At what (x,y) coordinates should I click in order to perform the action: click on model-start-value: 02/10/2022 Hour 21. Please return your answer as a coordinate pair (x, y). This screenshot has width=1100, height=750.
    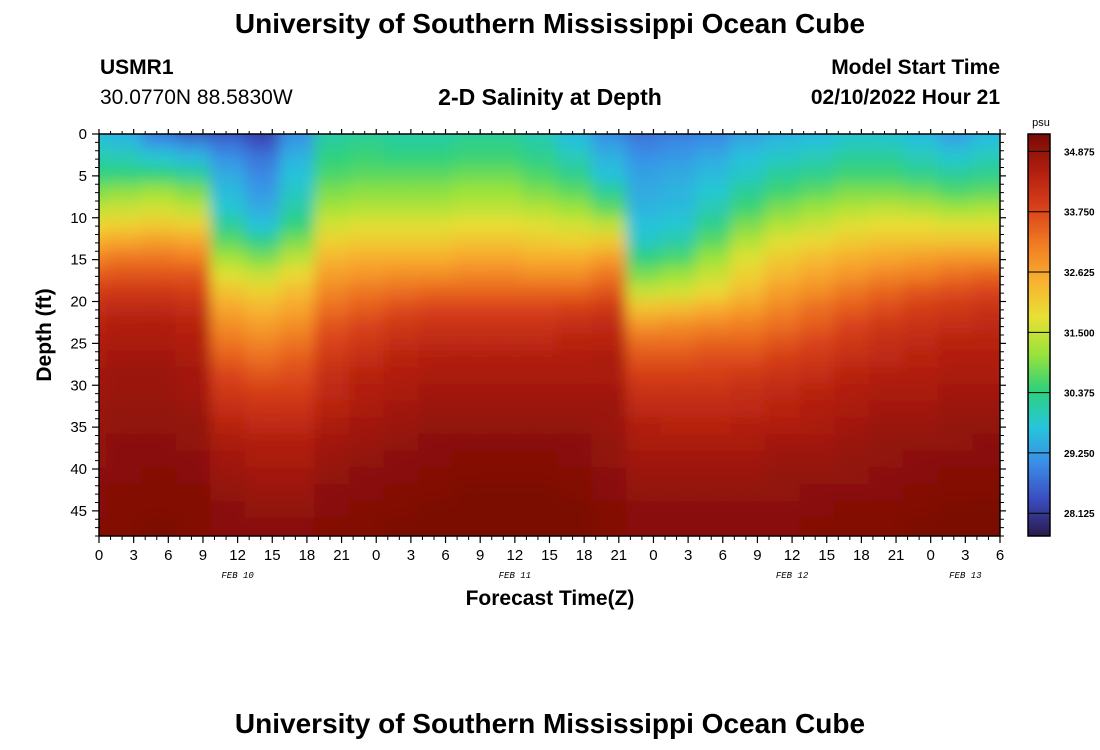
    Looking at the image, I should click on (905, 97).